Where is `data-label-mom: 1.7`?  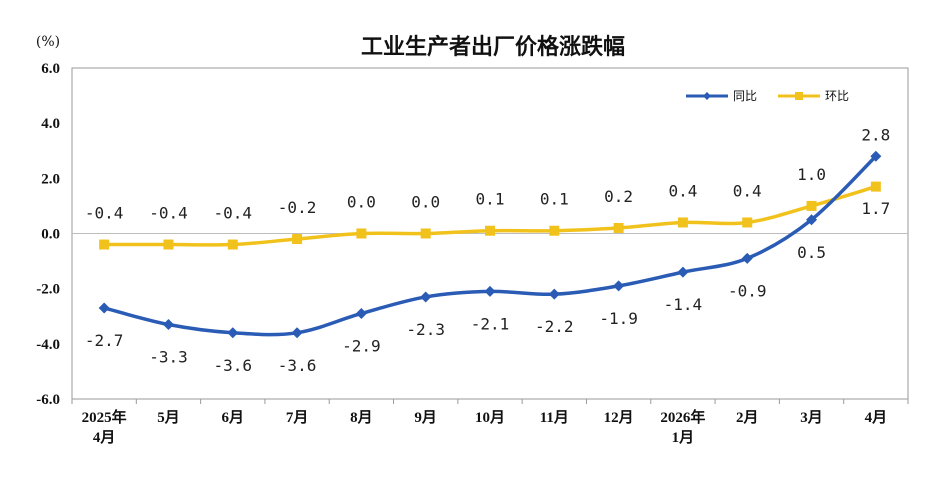 data-label-mom: 1.7 is located at coordinates (875, 208).